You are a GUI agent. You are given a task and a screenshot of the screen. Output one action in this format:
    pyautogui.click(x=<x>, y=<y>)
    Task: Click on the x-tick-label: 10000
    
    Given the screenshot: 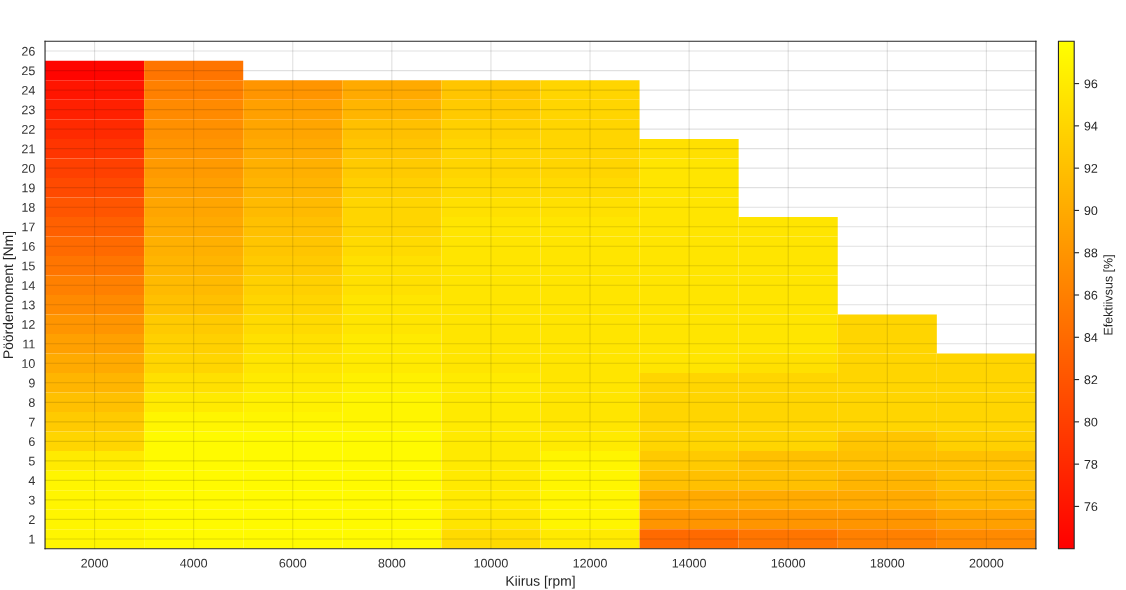 What is the action you would take?
    pyautogui.click(x=491, y=563)
    